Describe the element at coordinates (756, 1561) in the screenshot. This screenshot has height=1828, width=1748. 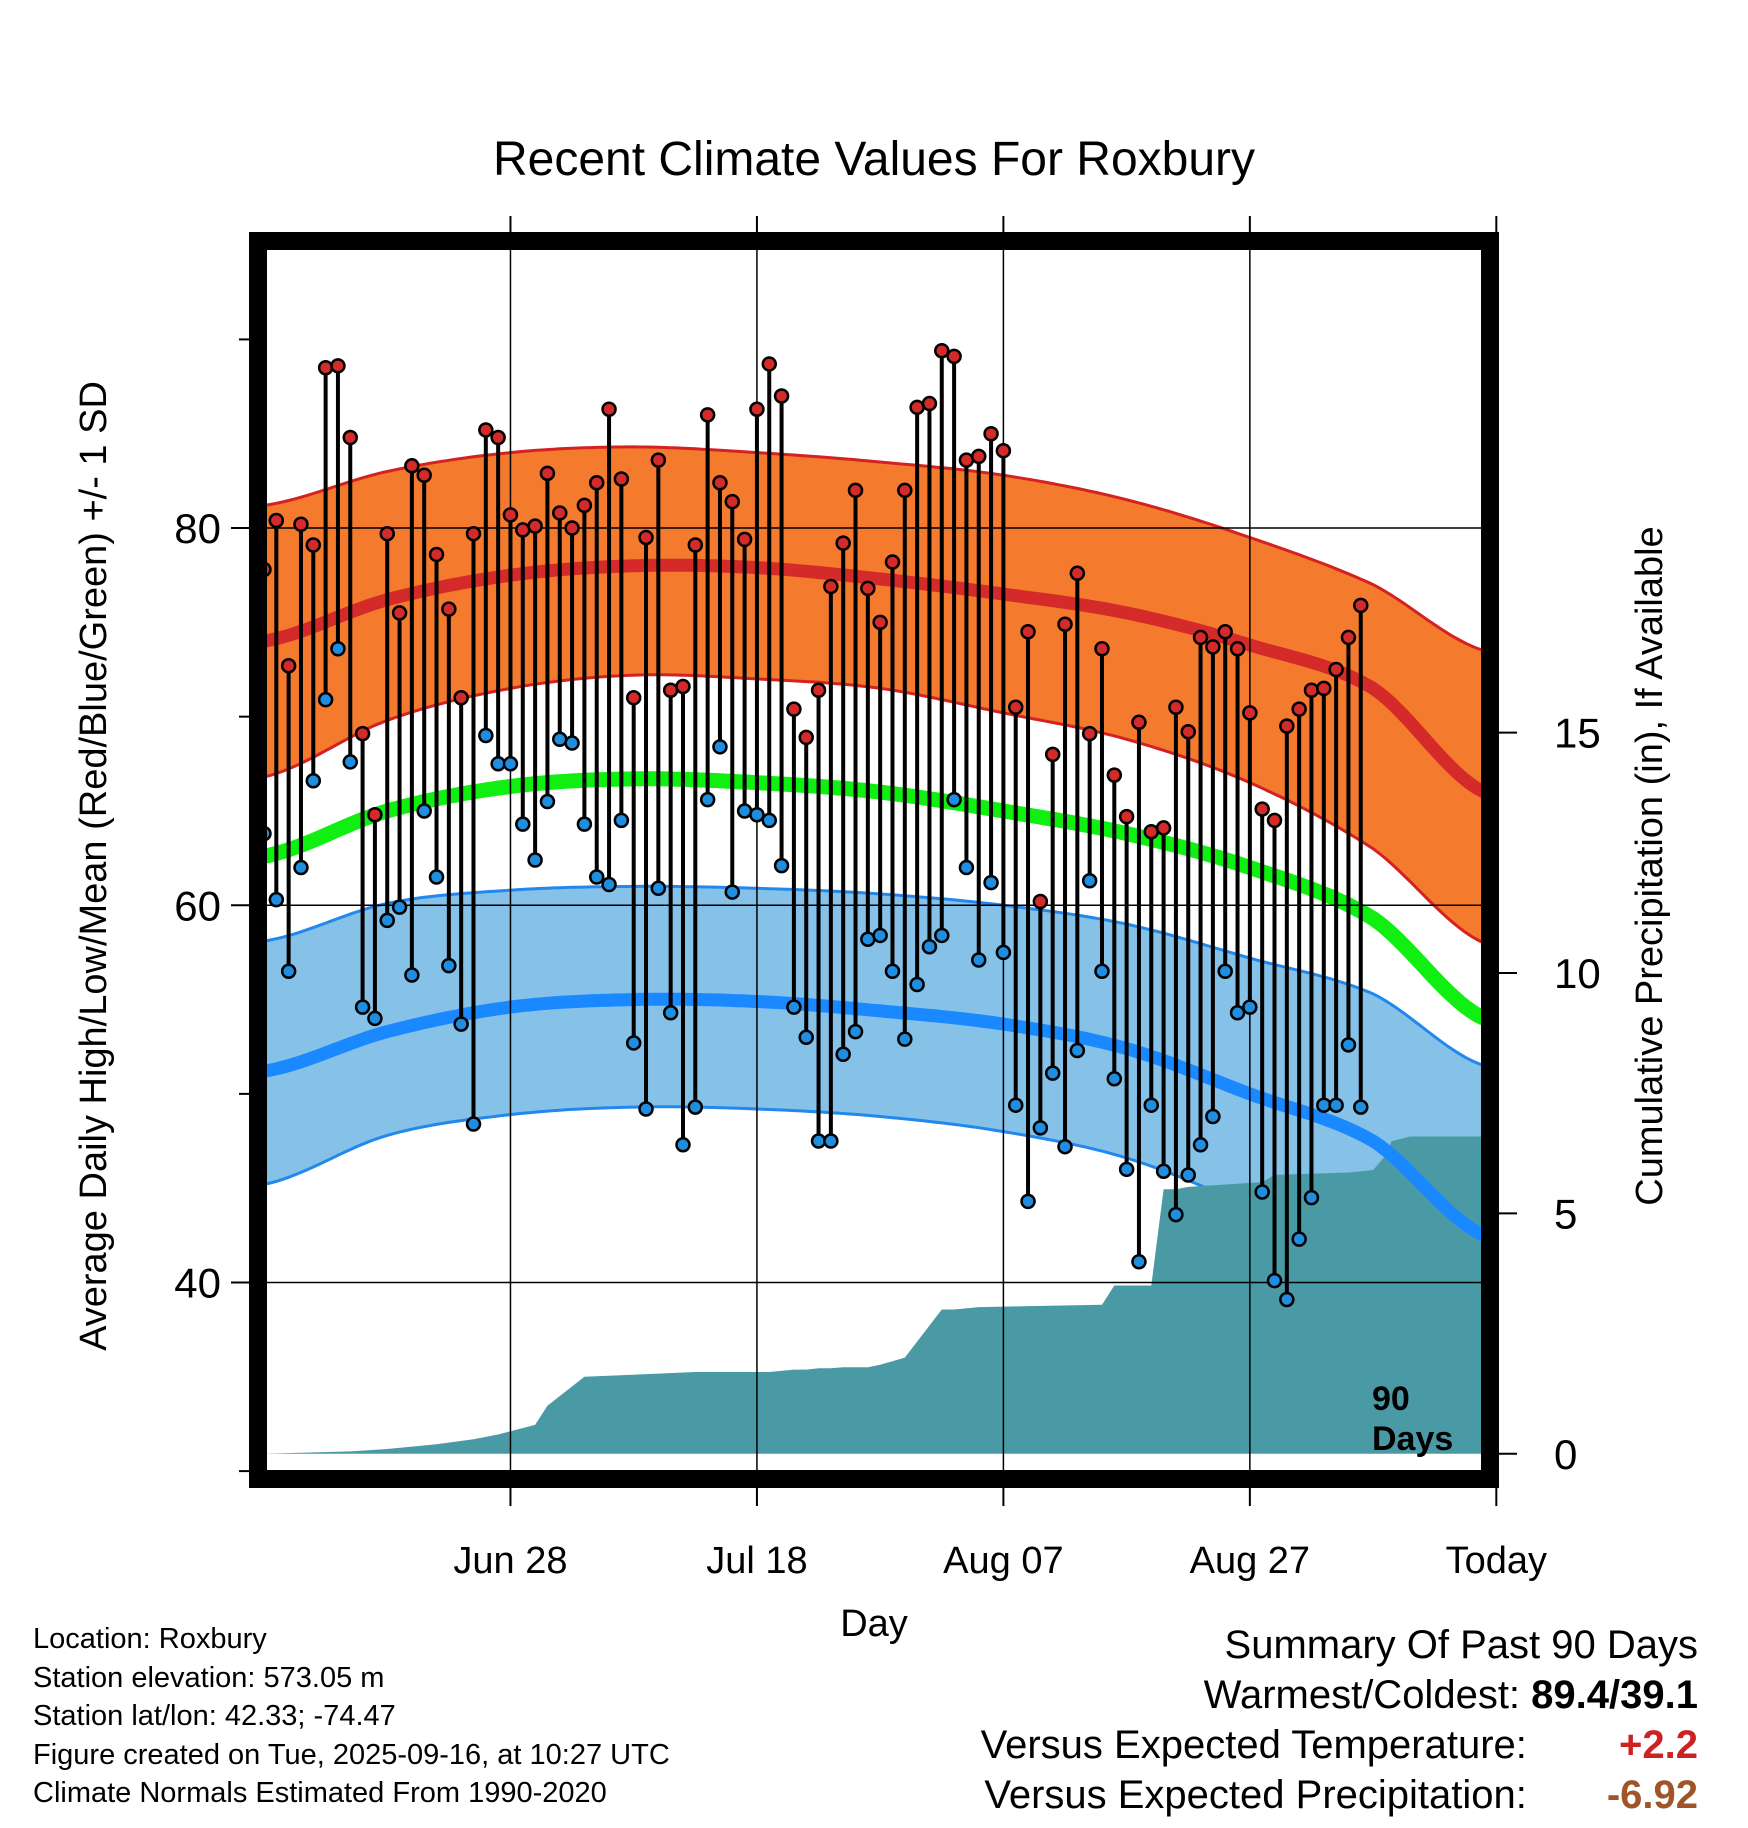
I see `x-tick-label: Jul 18` at that location.